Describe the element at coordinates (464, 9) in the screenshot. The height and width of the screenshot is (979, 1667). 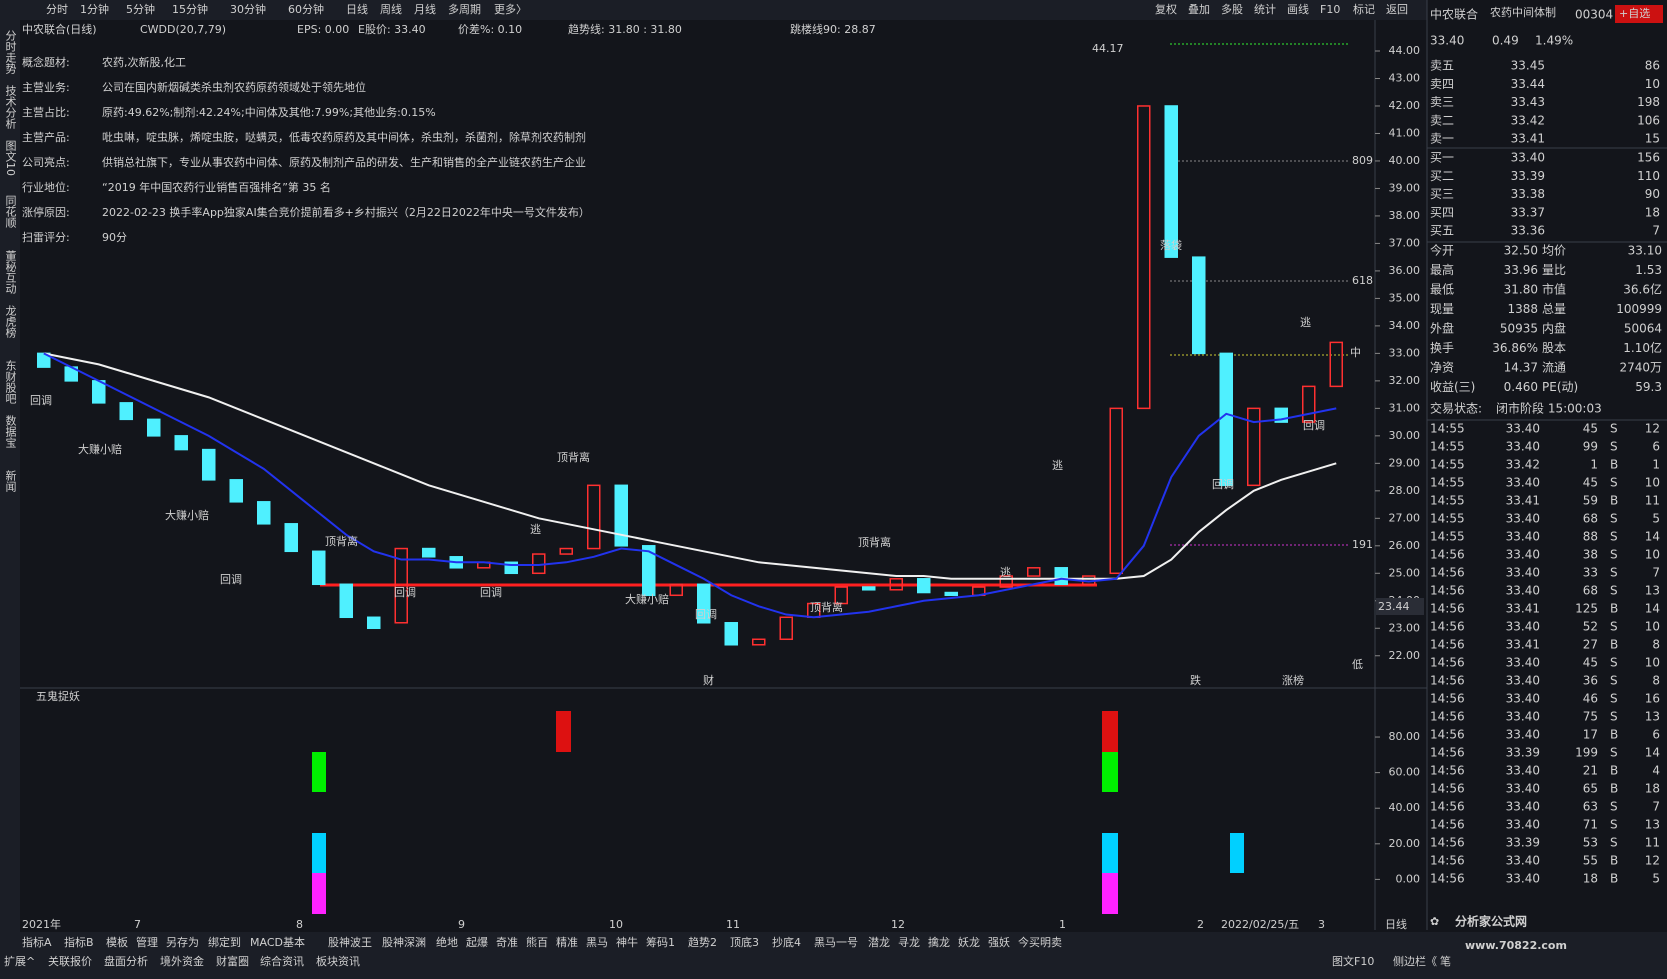
I see `period-button: 多周期` at that location.